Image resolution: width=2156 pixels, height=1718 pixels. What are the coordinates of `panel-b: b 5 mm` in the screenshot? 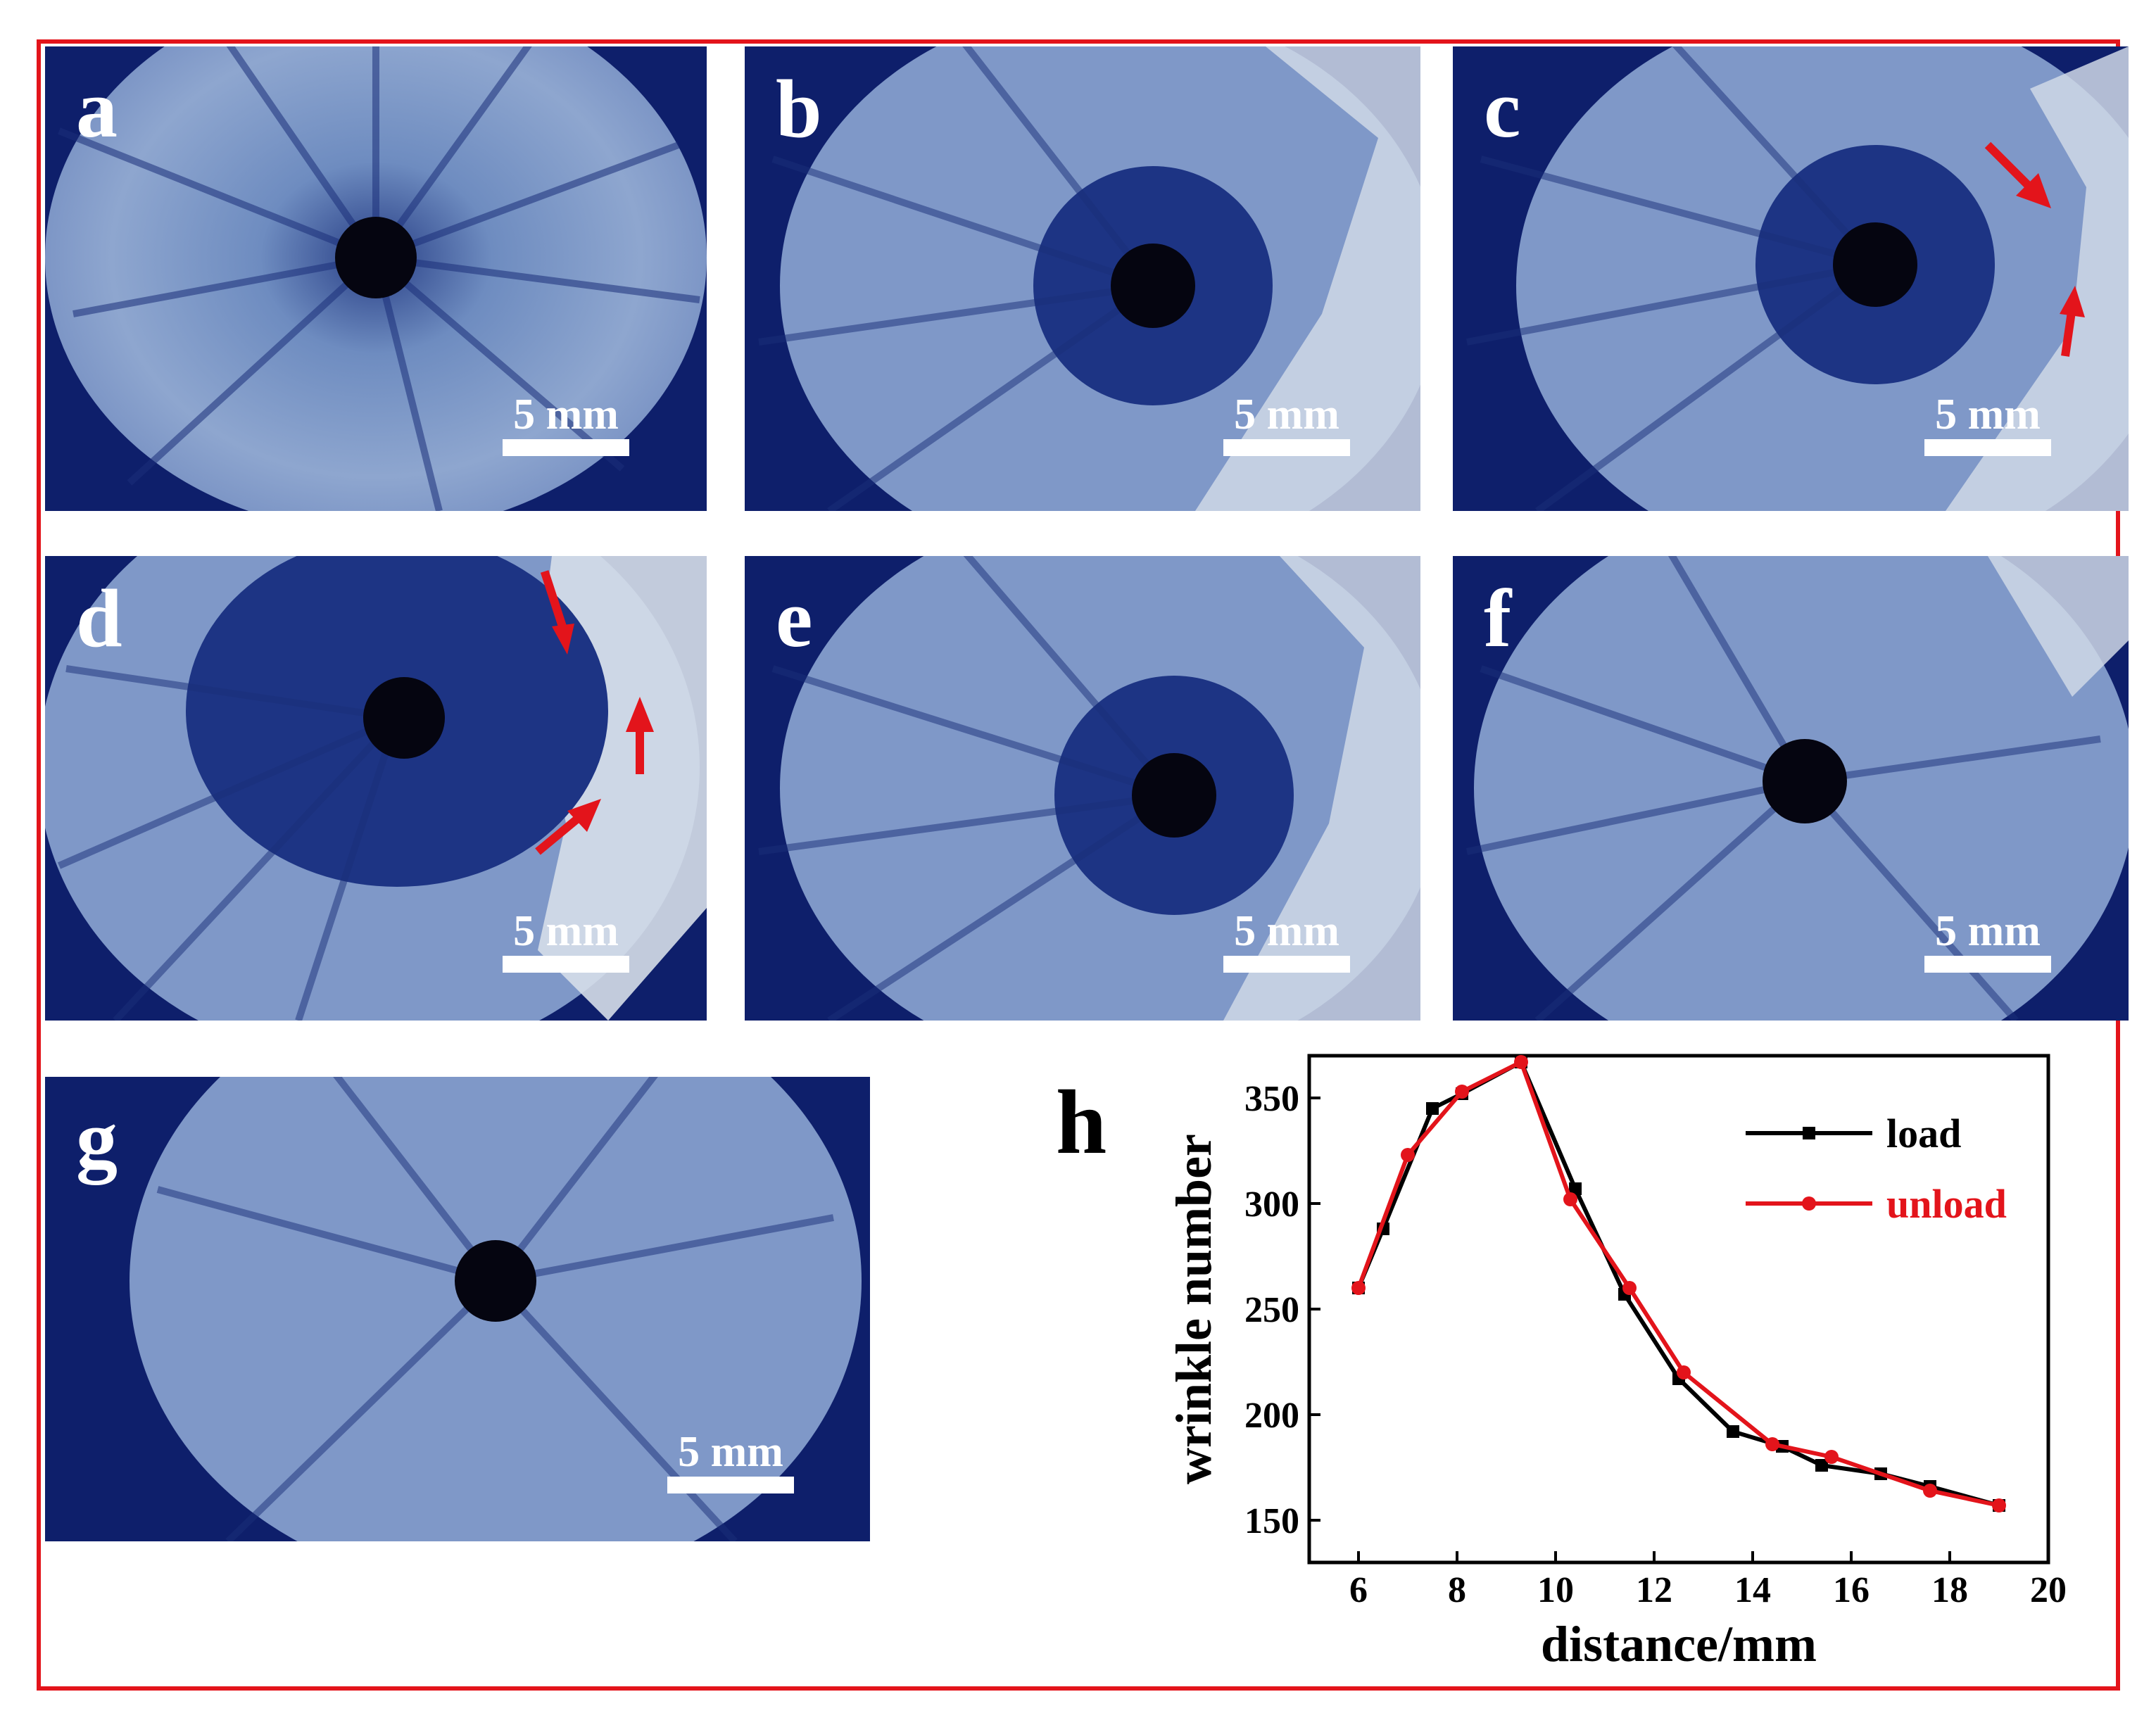 It's located at (1082, 278).